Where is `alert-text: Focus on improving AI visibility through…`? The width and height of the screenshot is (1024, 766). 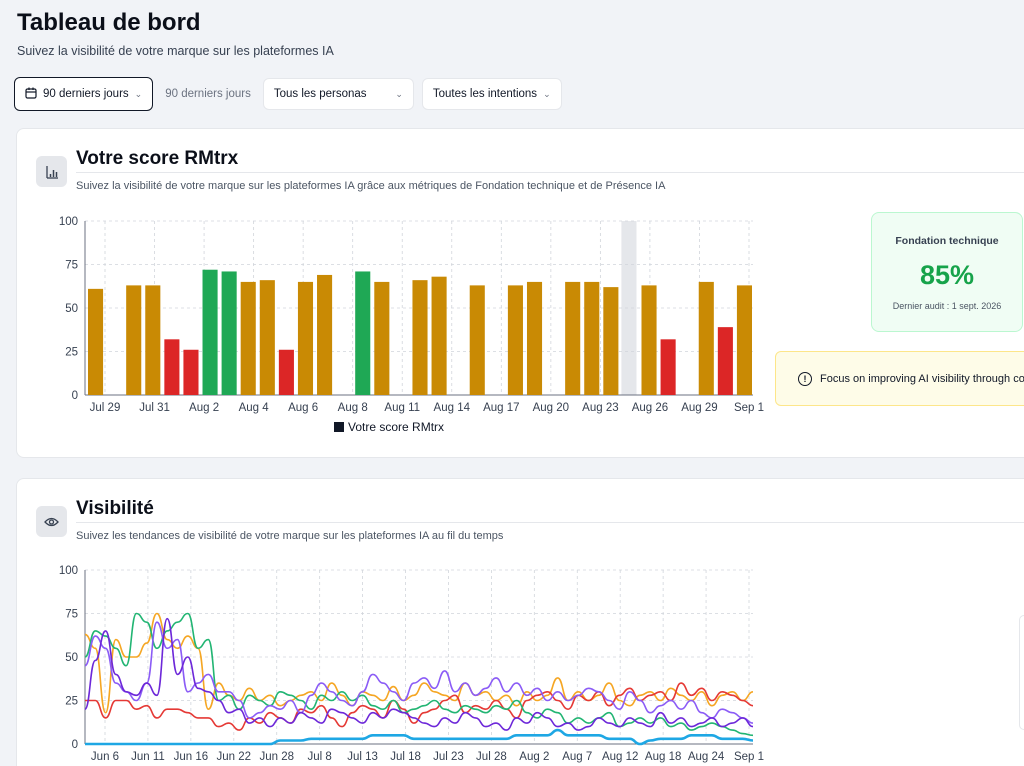 alert-text: Focus on improving AI visibility through… is located at coordinates (922, 378).